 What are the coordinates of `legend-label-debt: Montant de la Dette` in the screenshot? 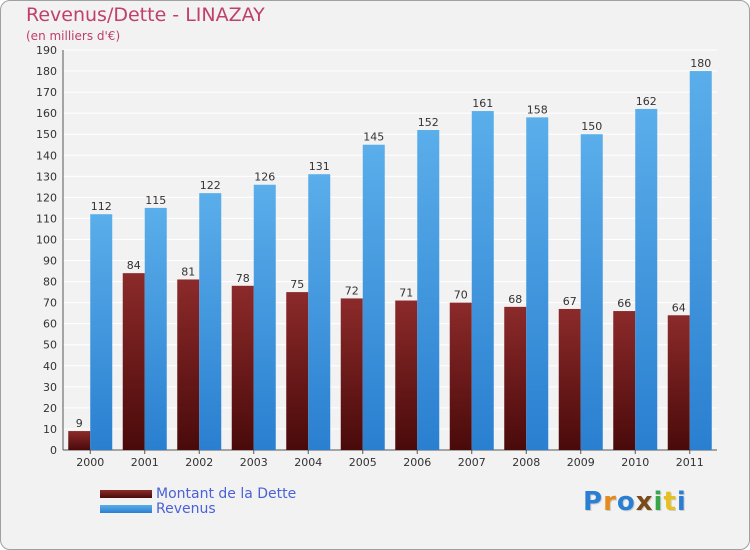 It's located at (226, 493).